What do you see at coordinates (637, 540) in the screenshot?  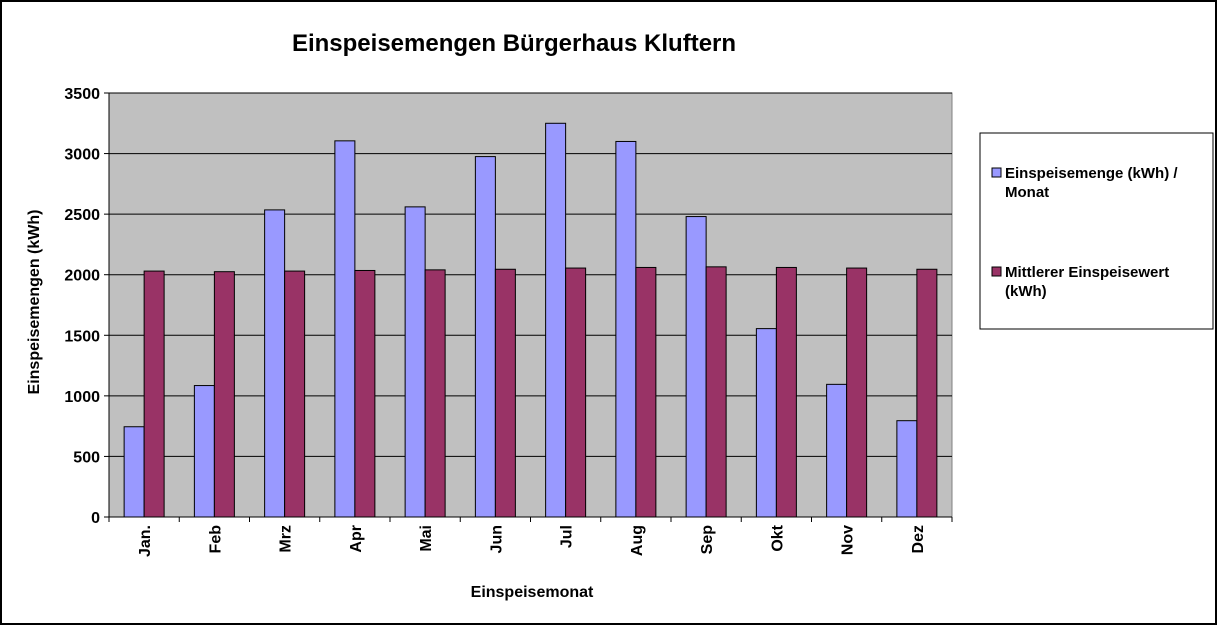 I see `x-tick-label: Aug` at bounding box center [637, 540].